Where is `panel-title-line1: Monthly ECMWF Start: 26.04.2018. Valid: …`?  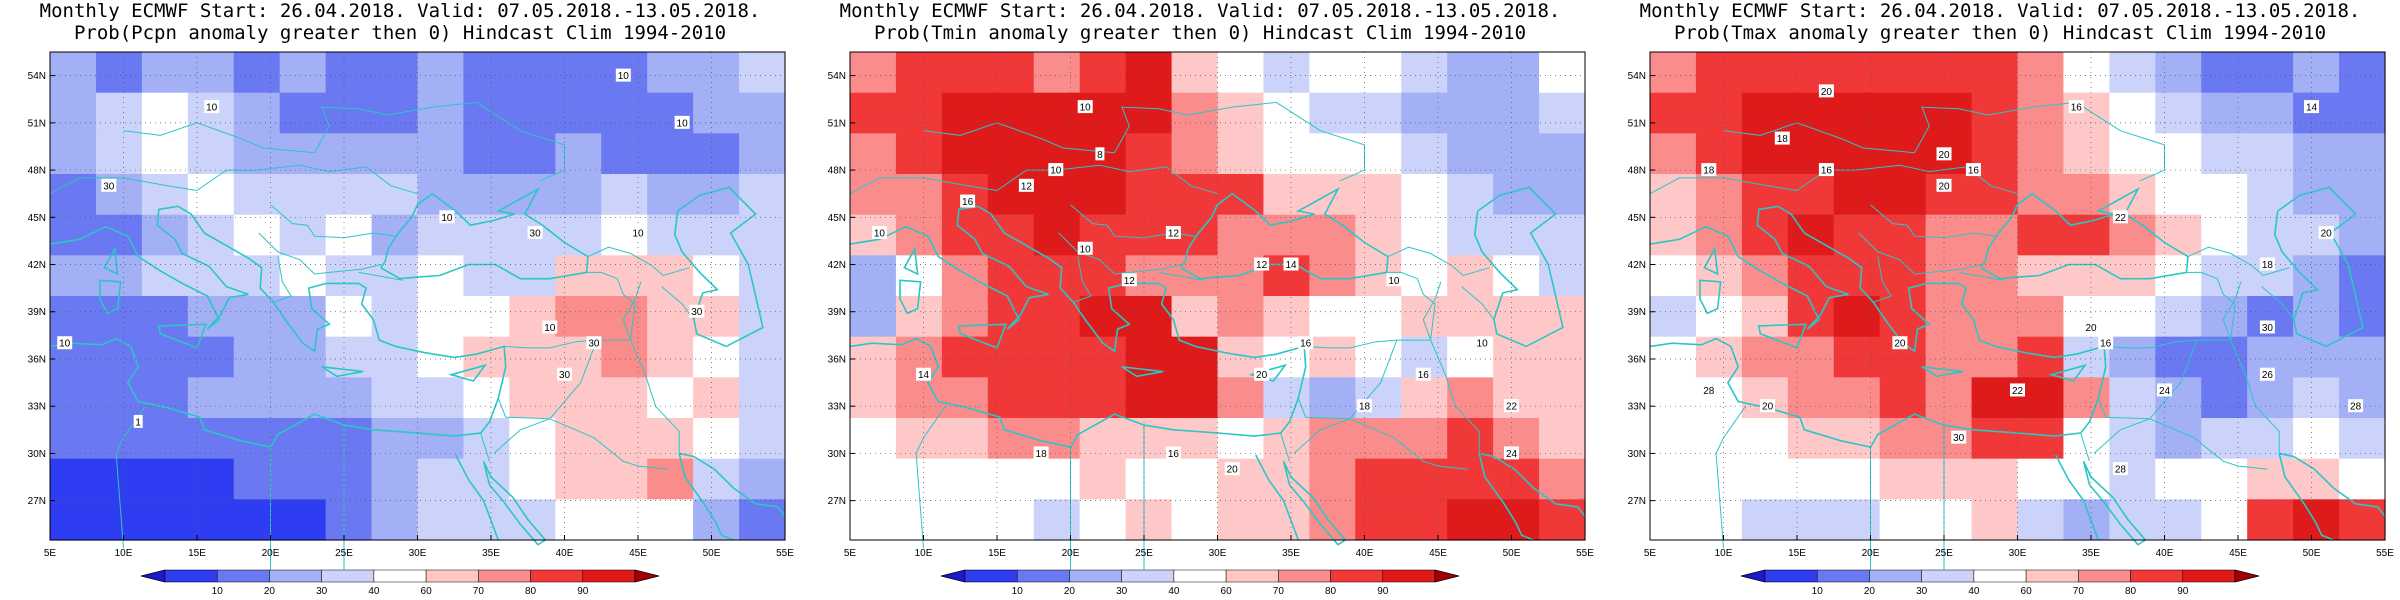
panel-title-line1: Monthly ECMWF Start: 26.04.2018. Valid: … is located at coordinates (400, 11).